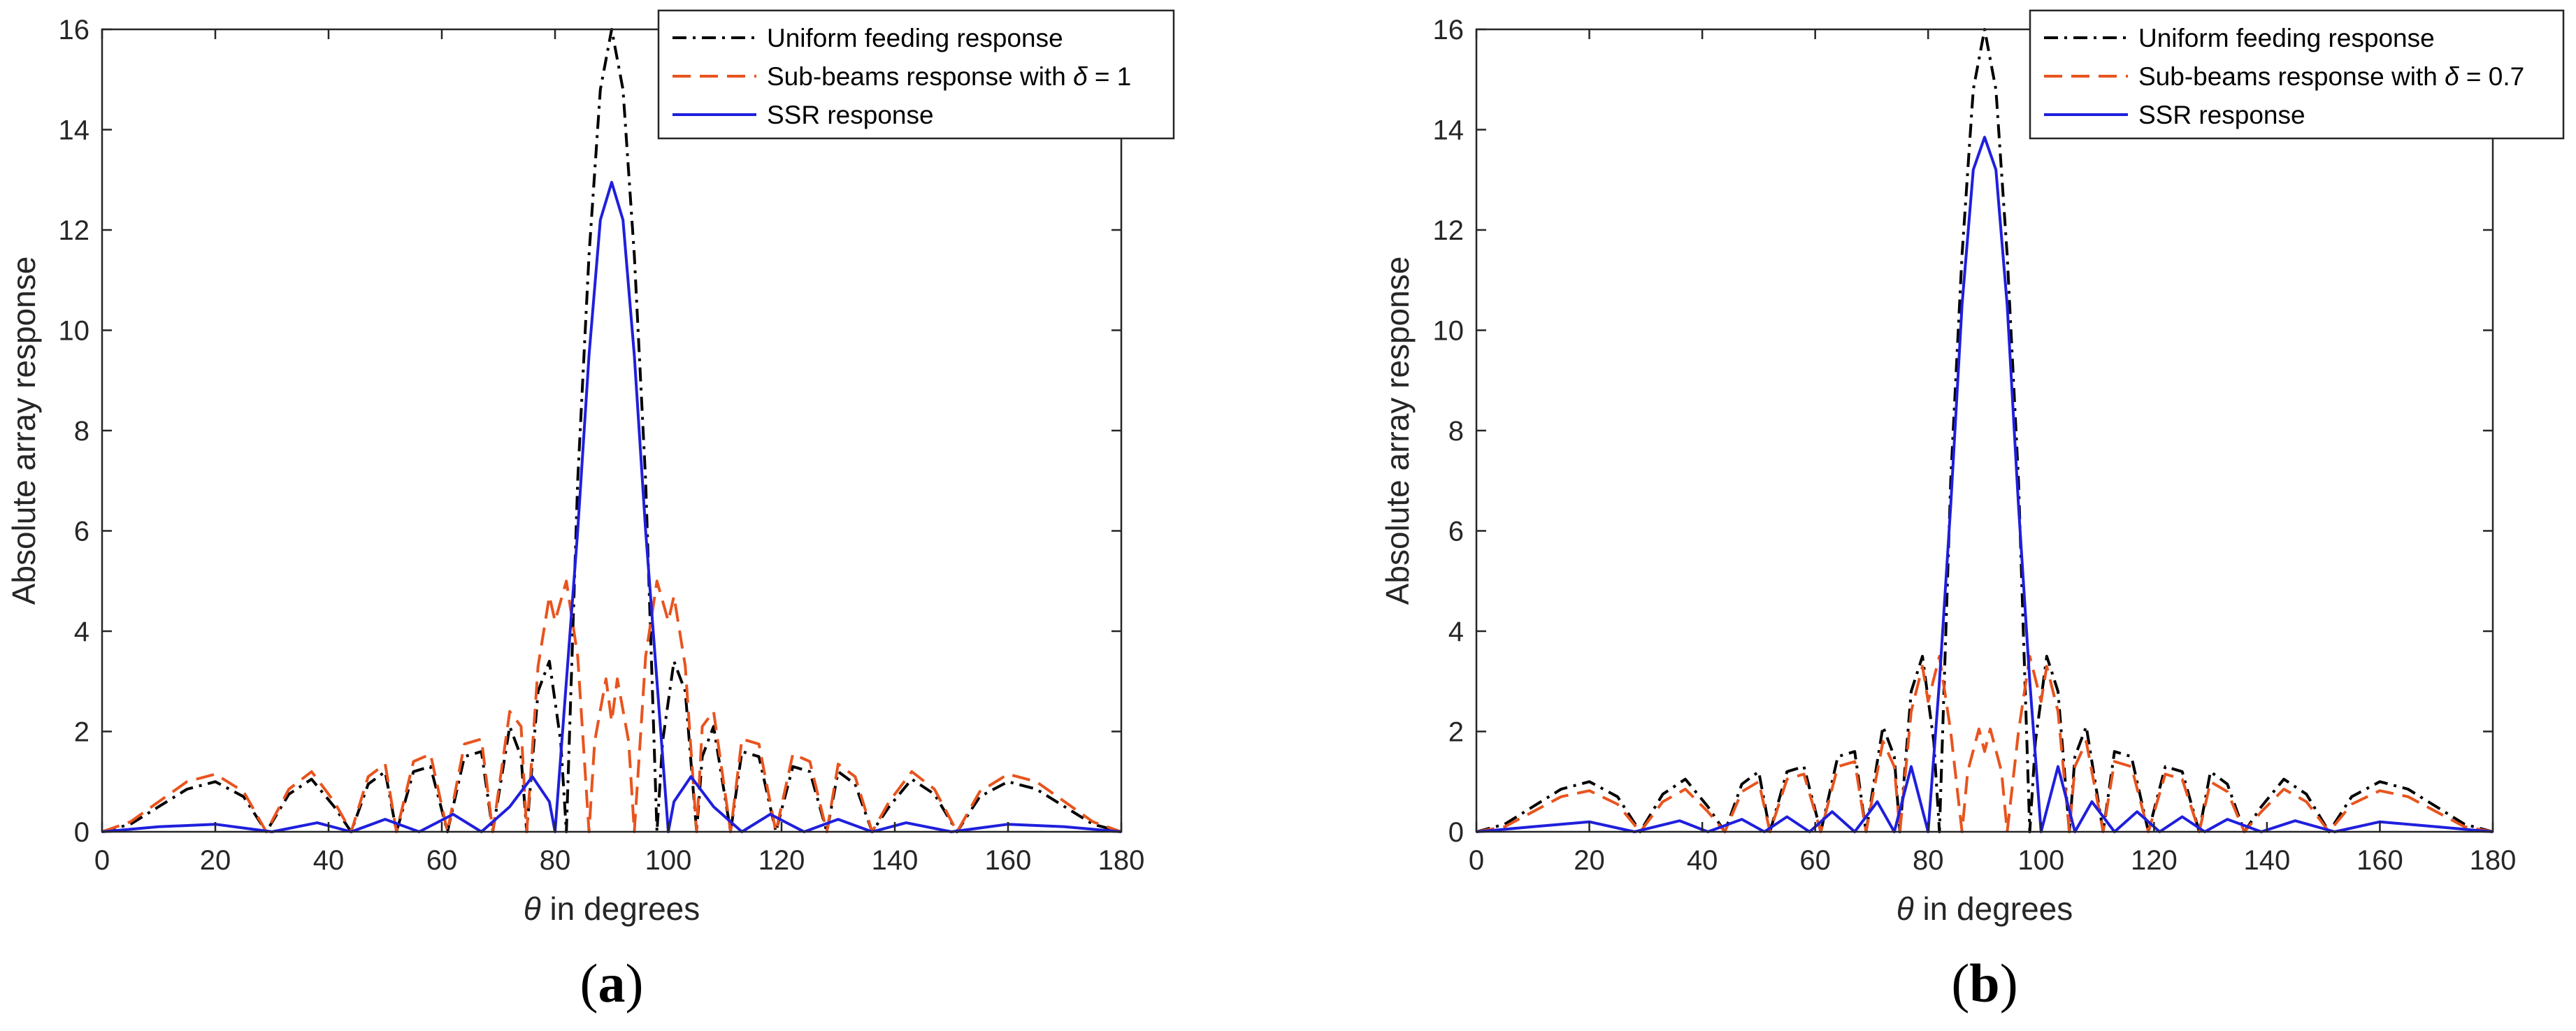 The image size is (2576, 1031). I want to click on legend-entry: Sub-beams response with δ = 1, so click(949, 76).